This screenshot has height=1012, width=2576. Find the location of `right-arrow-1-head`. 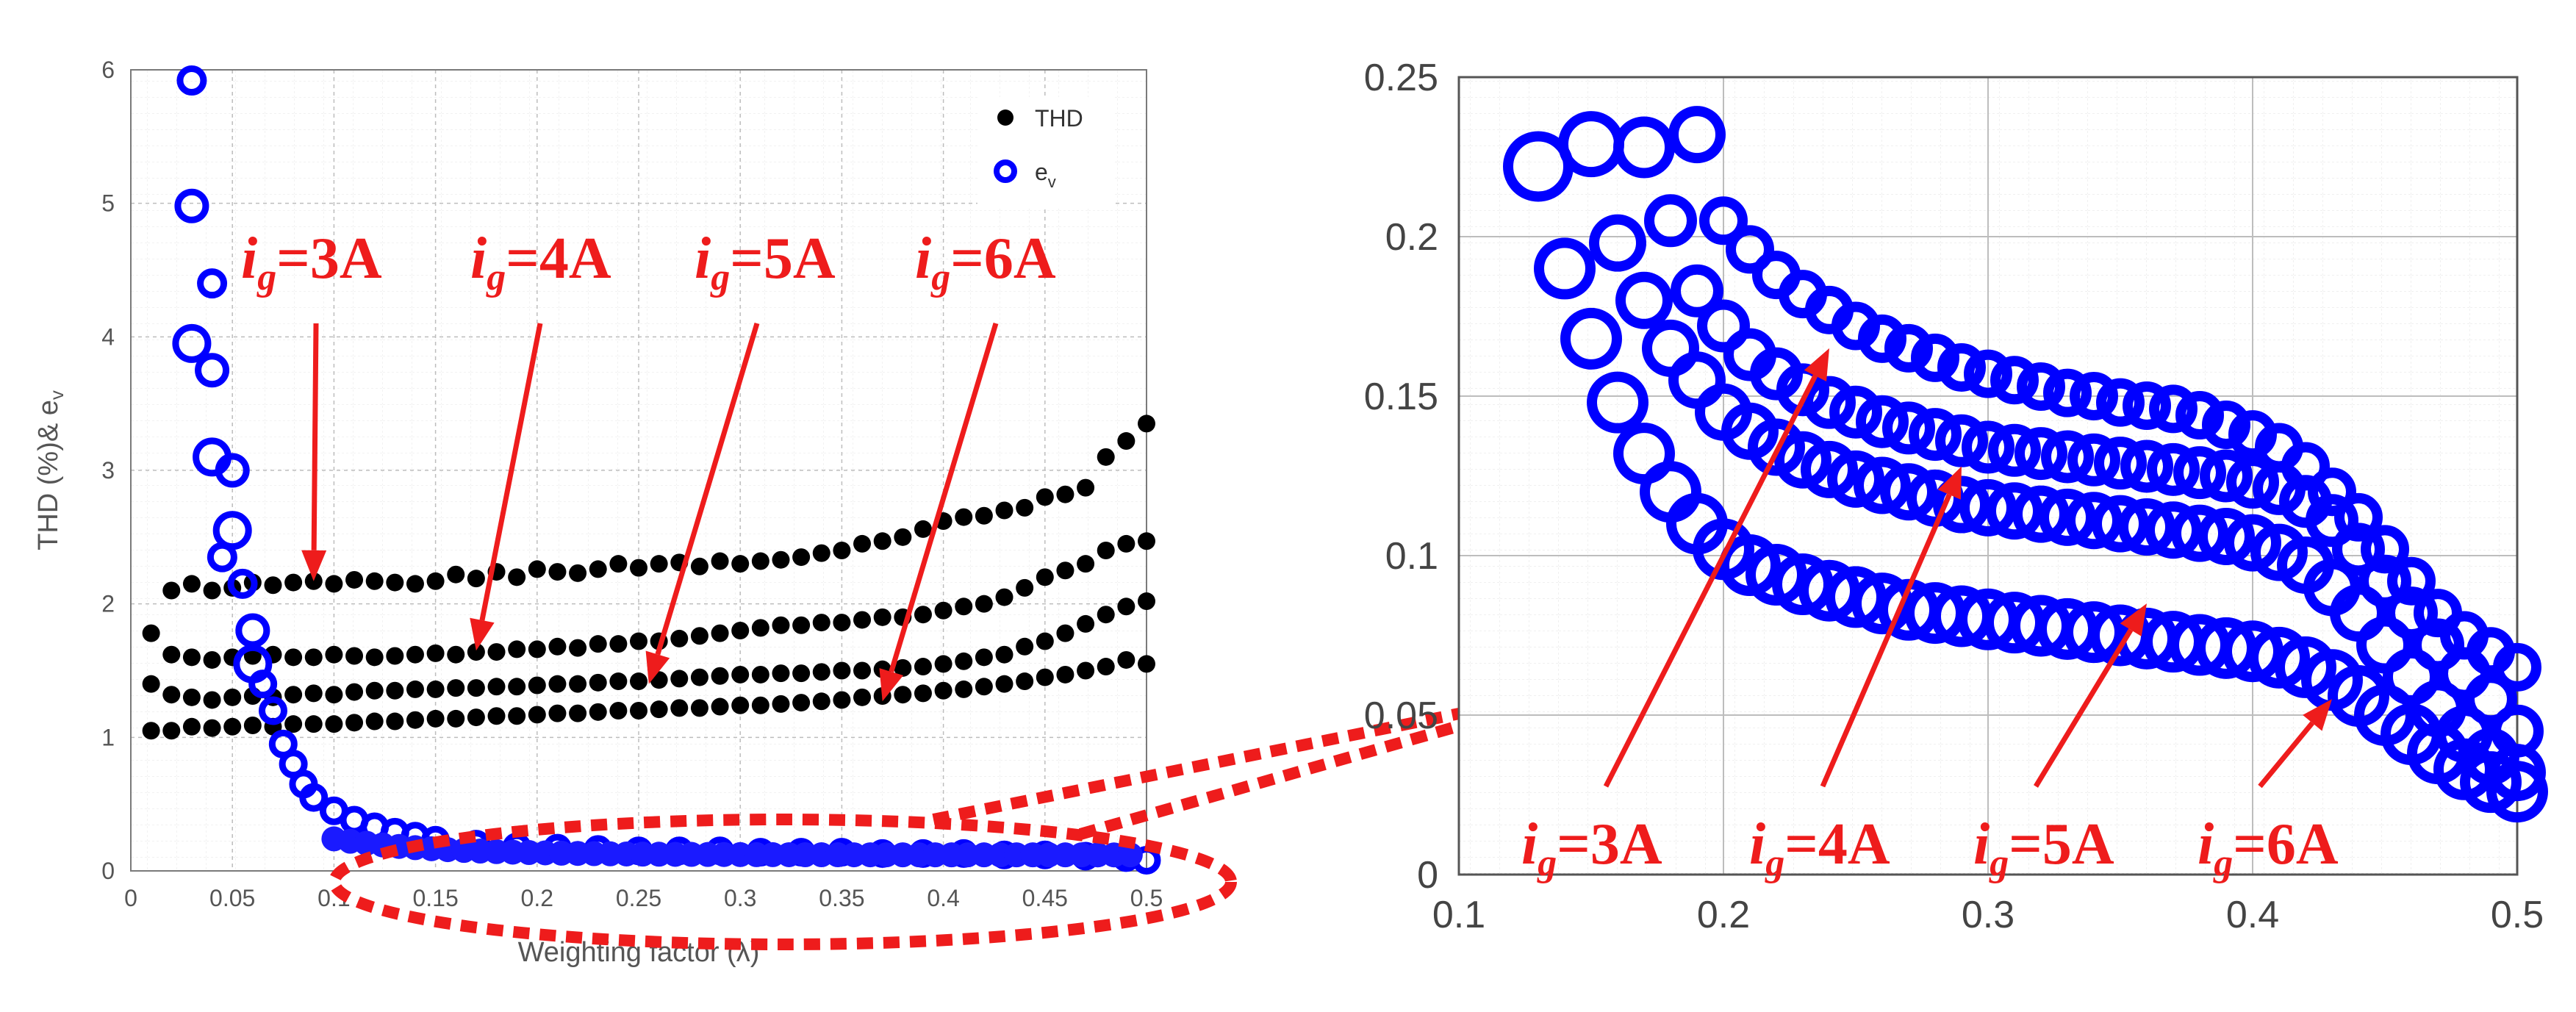

right-arrow-1-head is located at coordinates (1949, 483).